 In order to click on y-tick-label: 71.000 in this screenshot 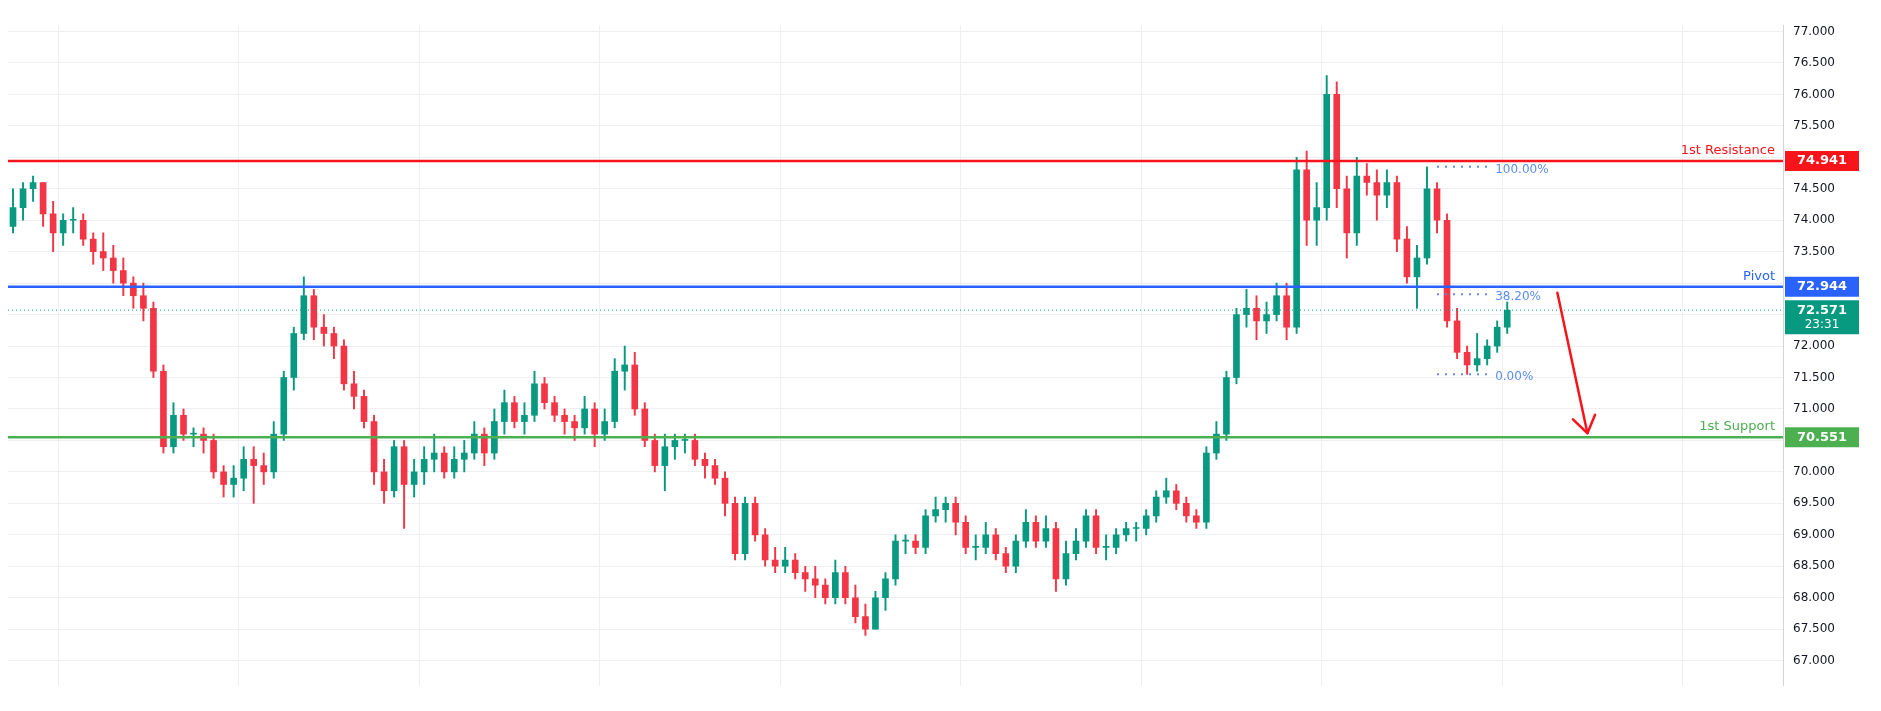, I will do `click(1814, 408)`.